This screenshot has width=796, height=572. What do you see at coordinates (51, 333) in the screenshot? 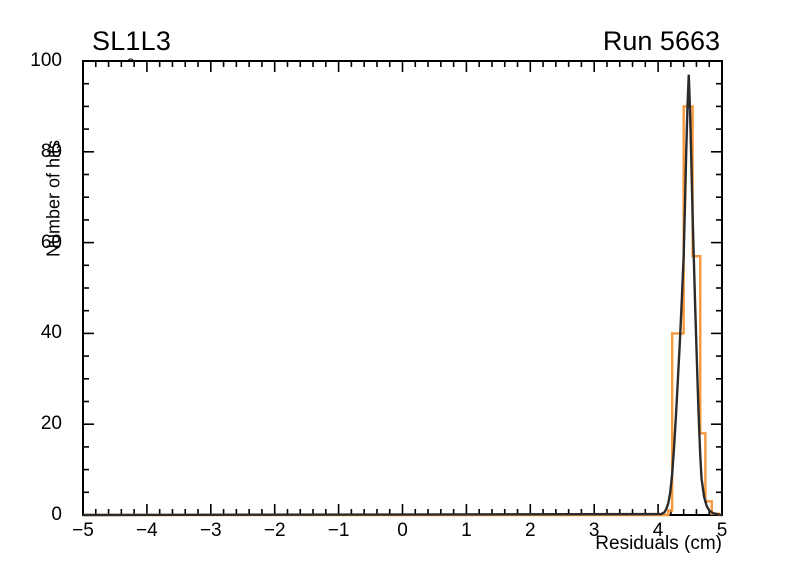
I see `y-tick-label: 40` at bounding box center [51, 333].